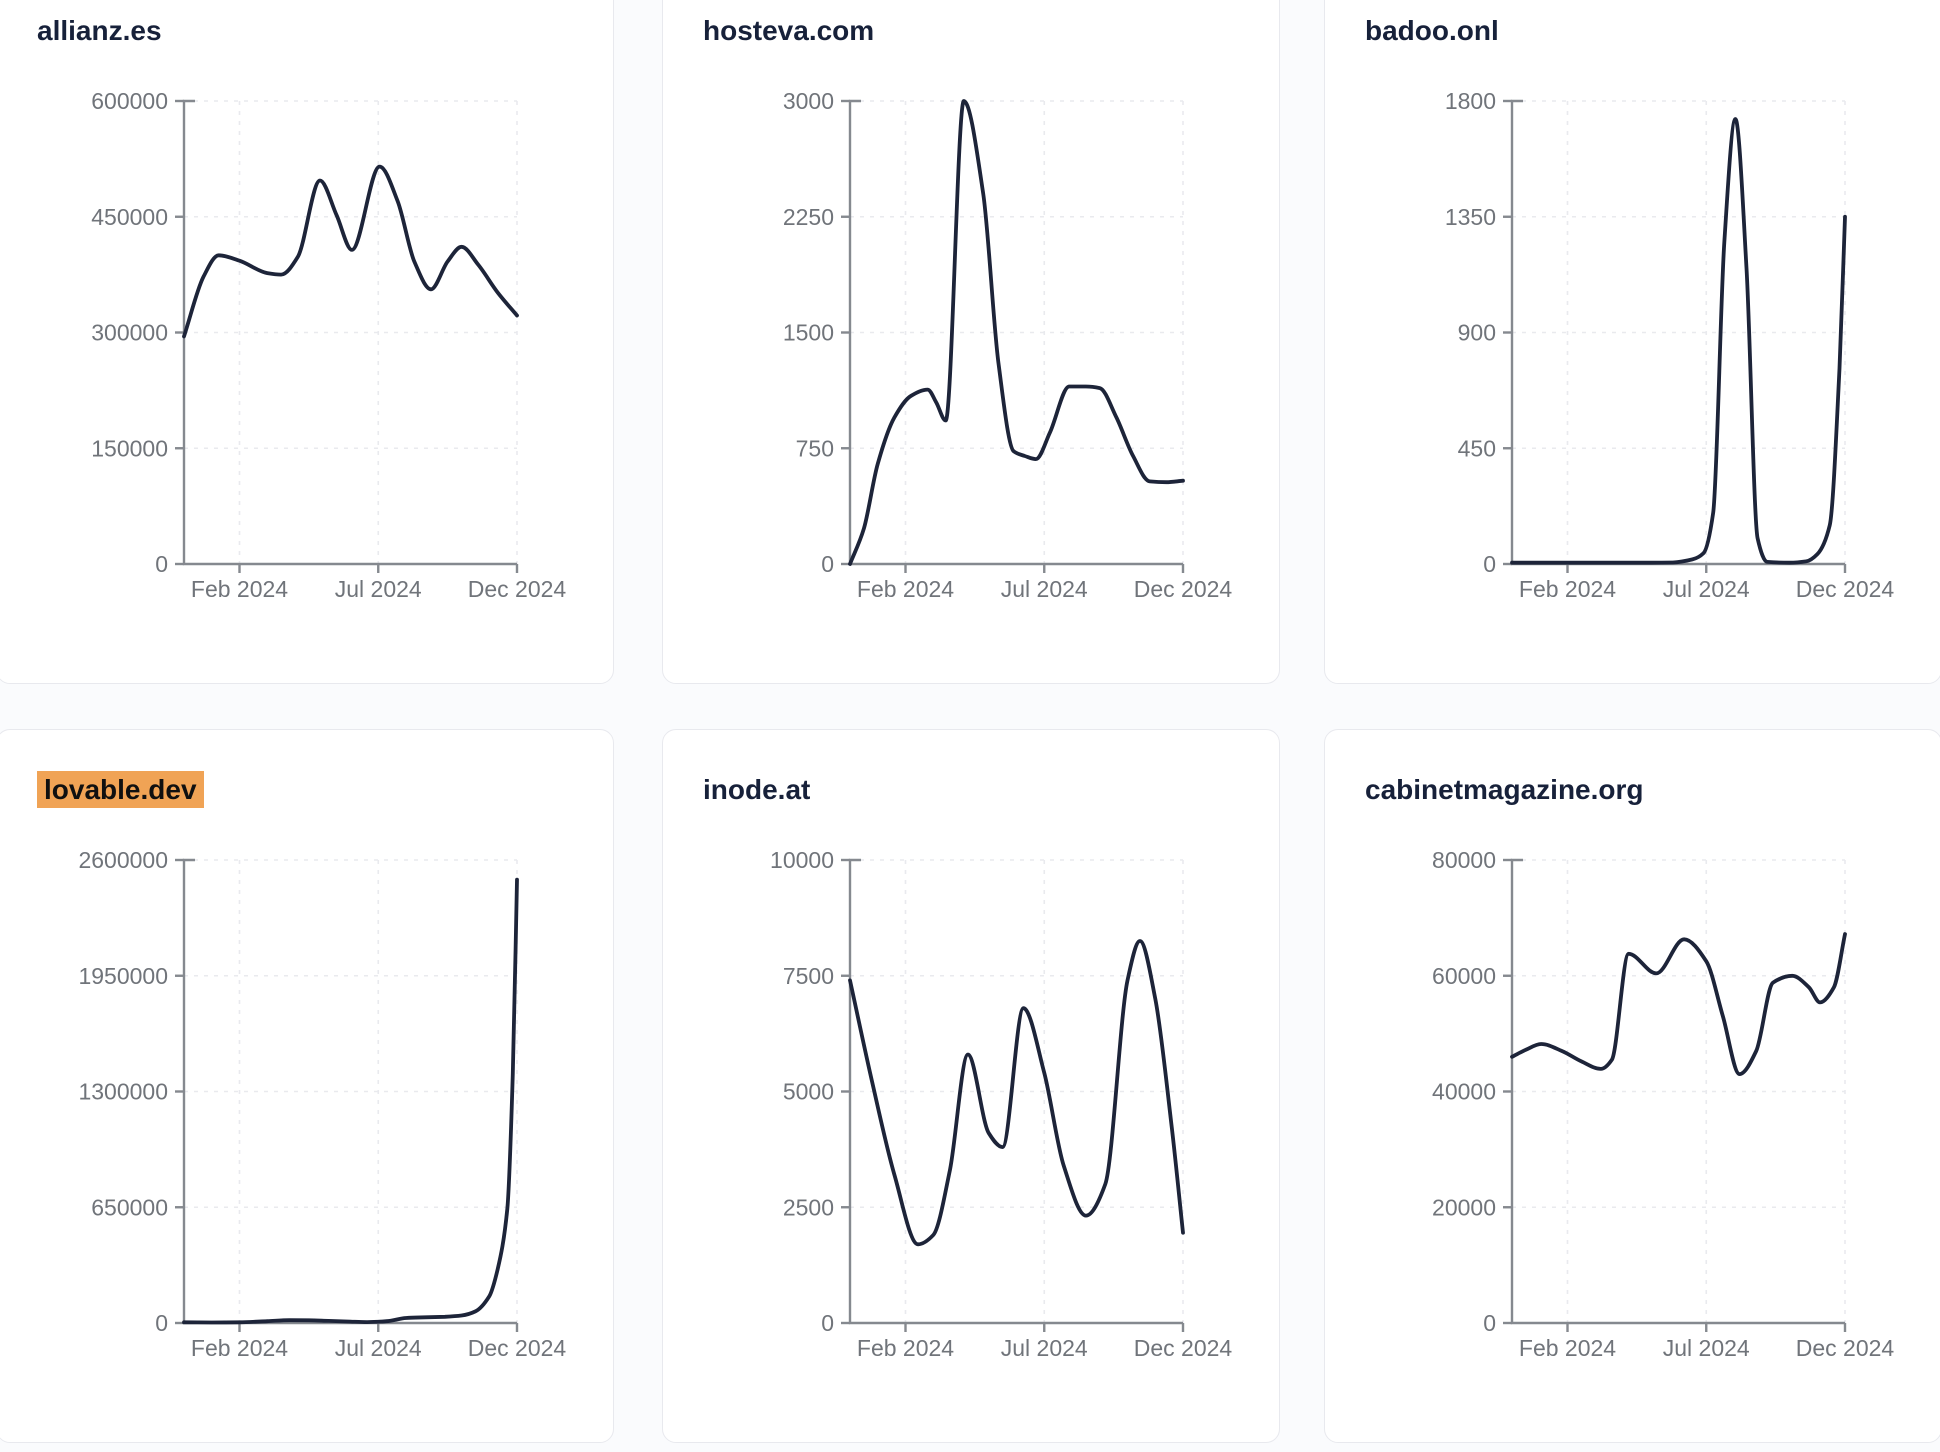 The image size is (1940, 1452). I want to click on chart-title-text: badoo.onl, so click(1432, 30).